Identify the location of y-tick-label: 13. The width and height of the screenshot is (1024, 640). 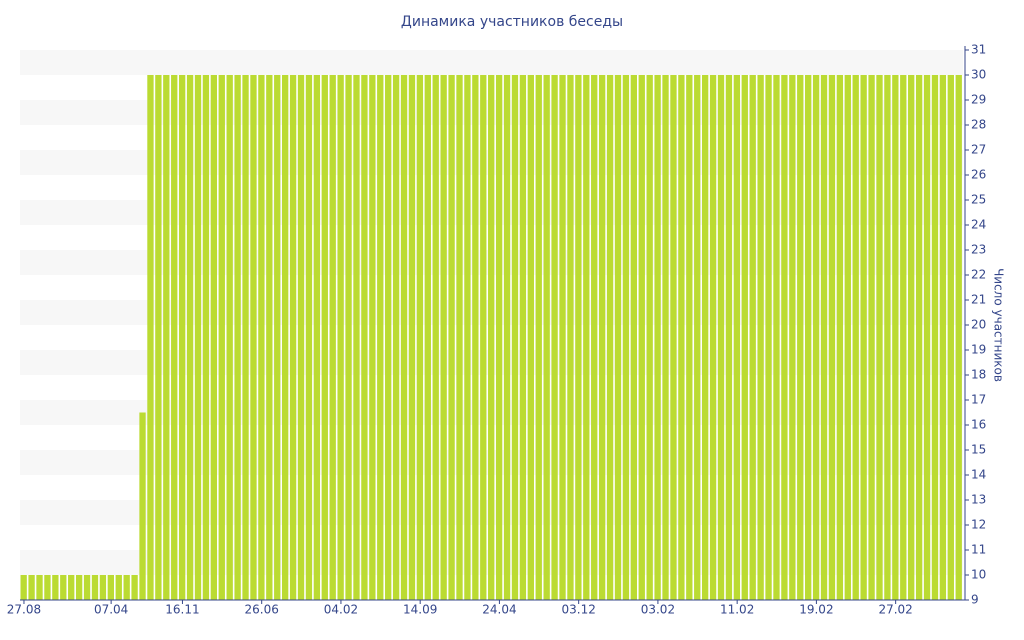
(978, 500).